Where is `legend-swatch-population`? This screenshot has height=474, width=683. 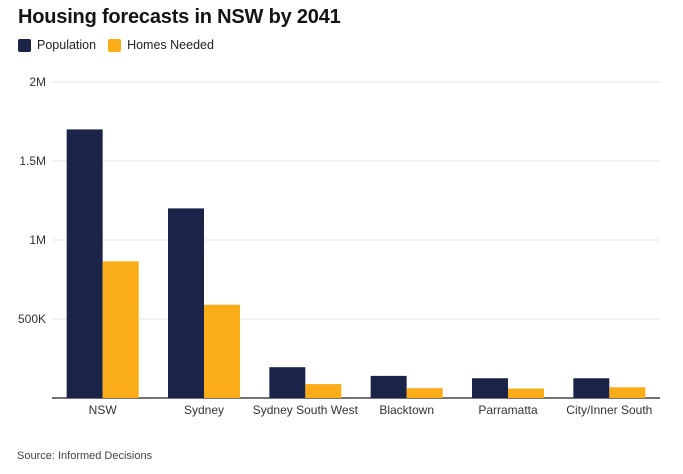 legend-swatch-population is located at coordinates (24, 45).